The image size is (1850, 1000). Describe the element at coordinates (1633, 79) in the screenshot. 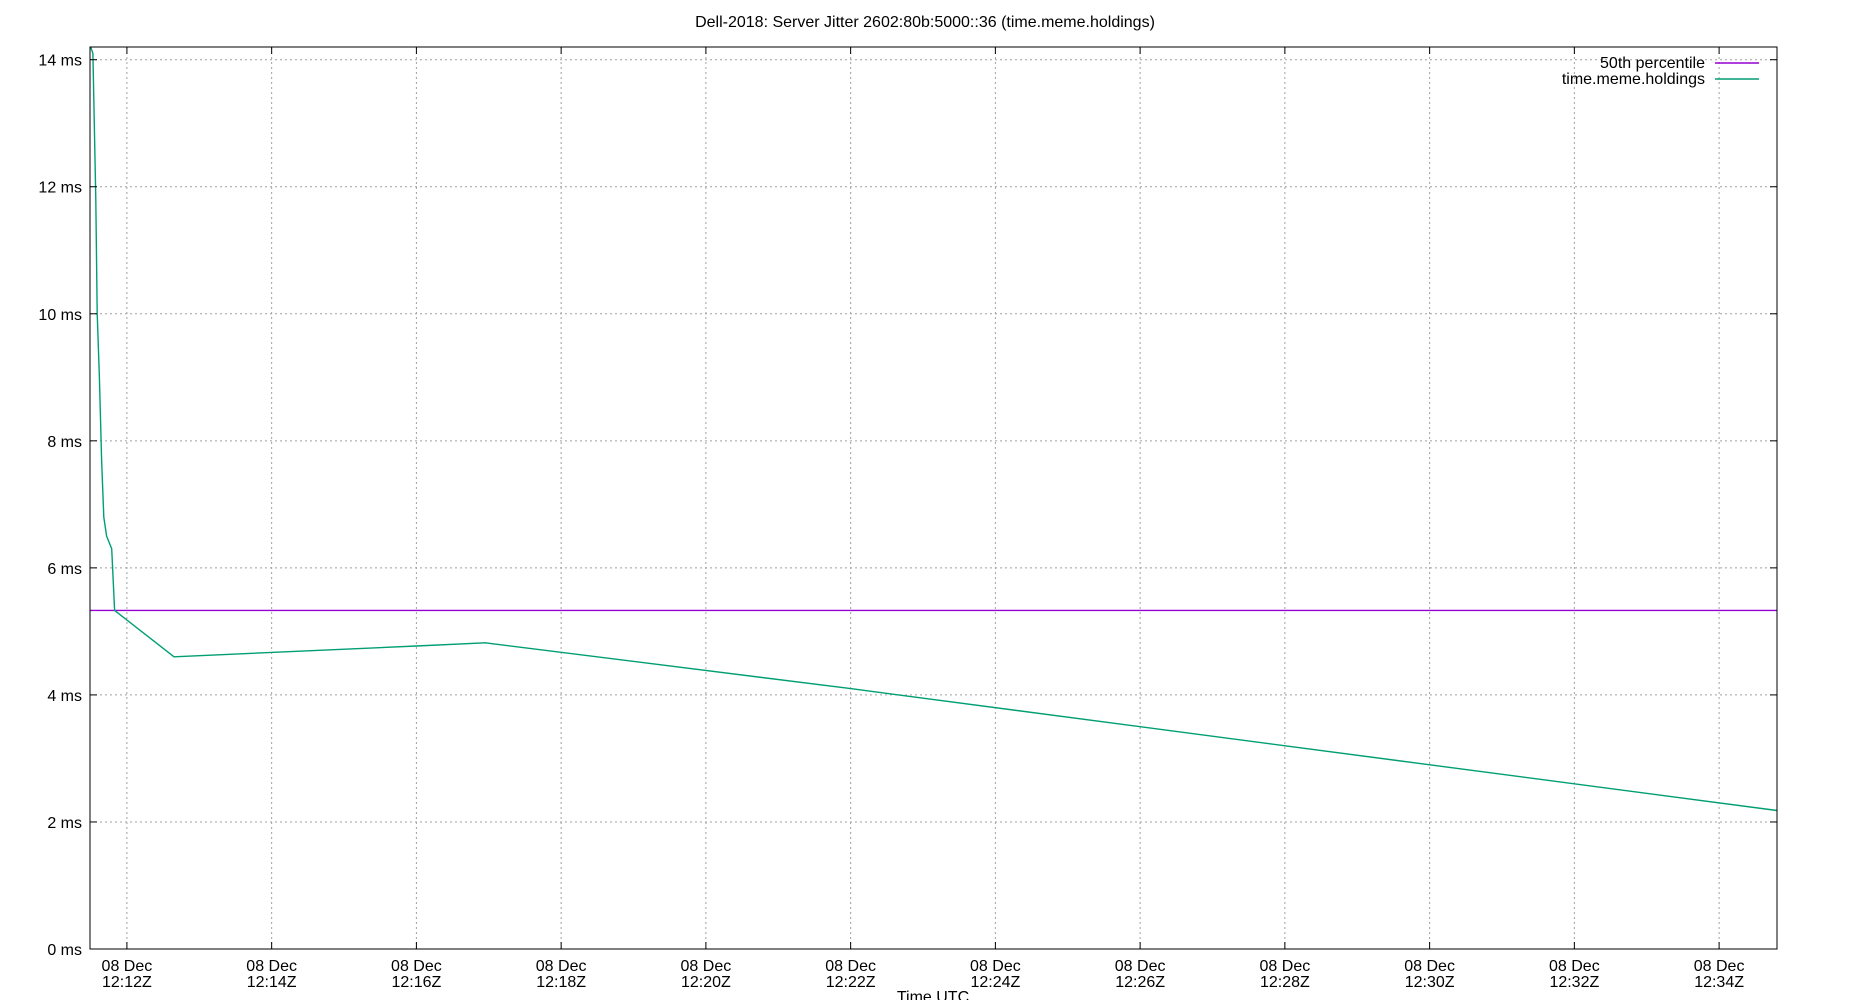

I see `legend-label-time-meme-holdings: time.meme.holdings` at that location.